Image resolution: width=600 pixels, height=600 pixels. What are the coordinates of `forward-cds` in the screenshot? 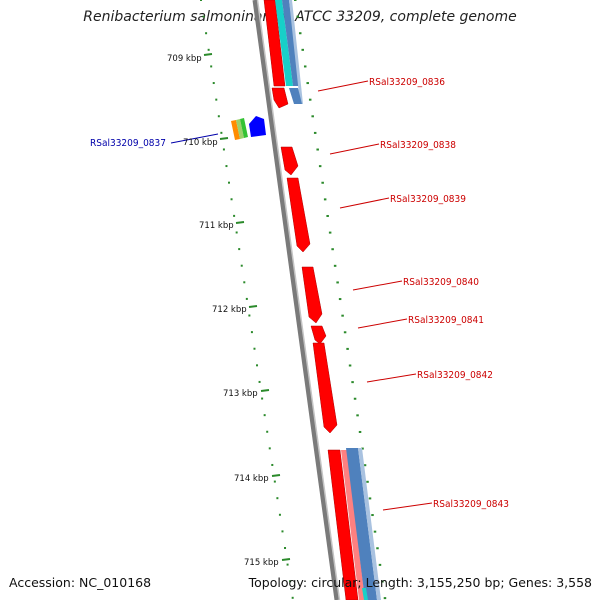 It's located at (319, 373).